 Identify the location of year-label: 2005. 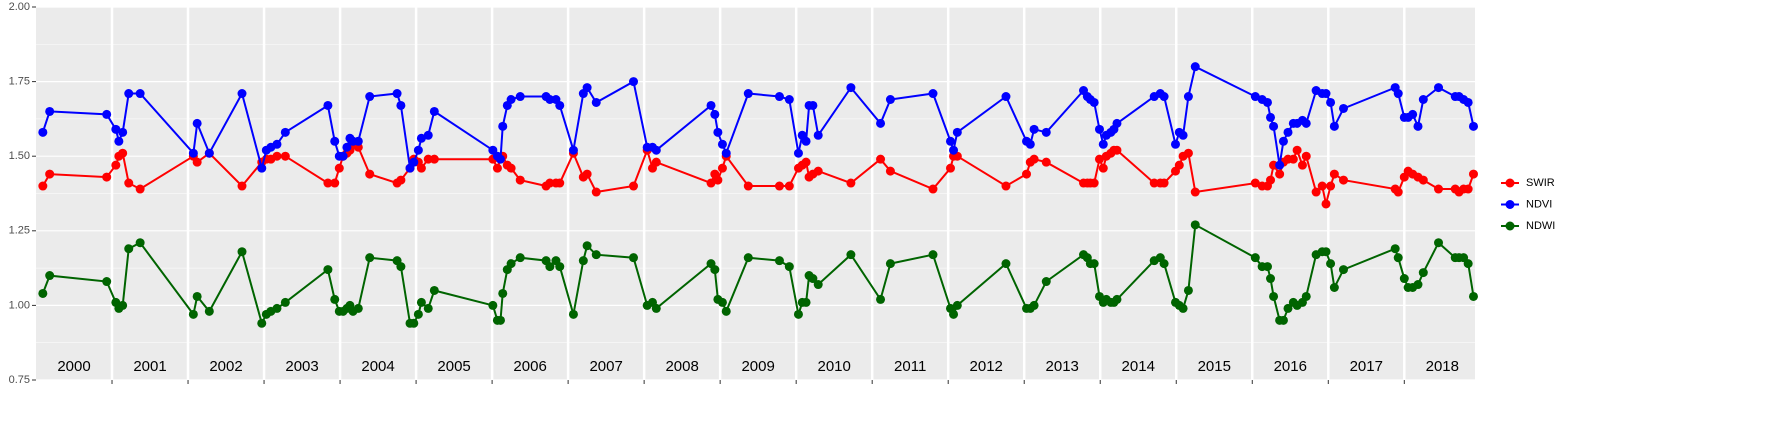
(453, 366).